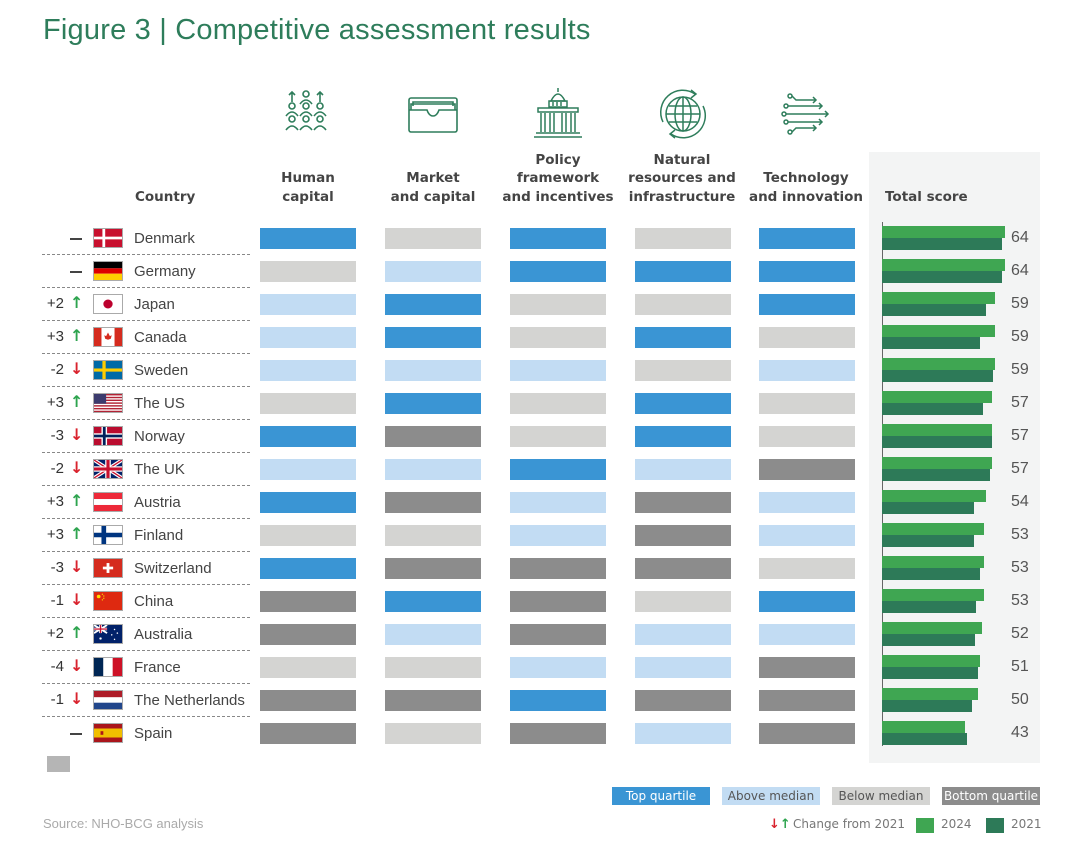 Image resolution: width=1071 pixels, height=856 pixels. Describe the element at coordinates (535, 667) in the screenshot. I see `table-row: -4 ↓ France 51` at that location.